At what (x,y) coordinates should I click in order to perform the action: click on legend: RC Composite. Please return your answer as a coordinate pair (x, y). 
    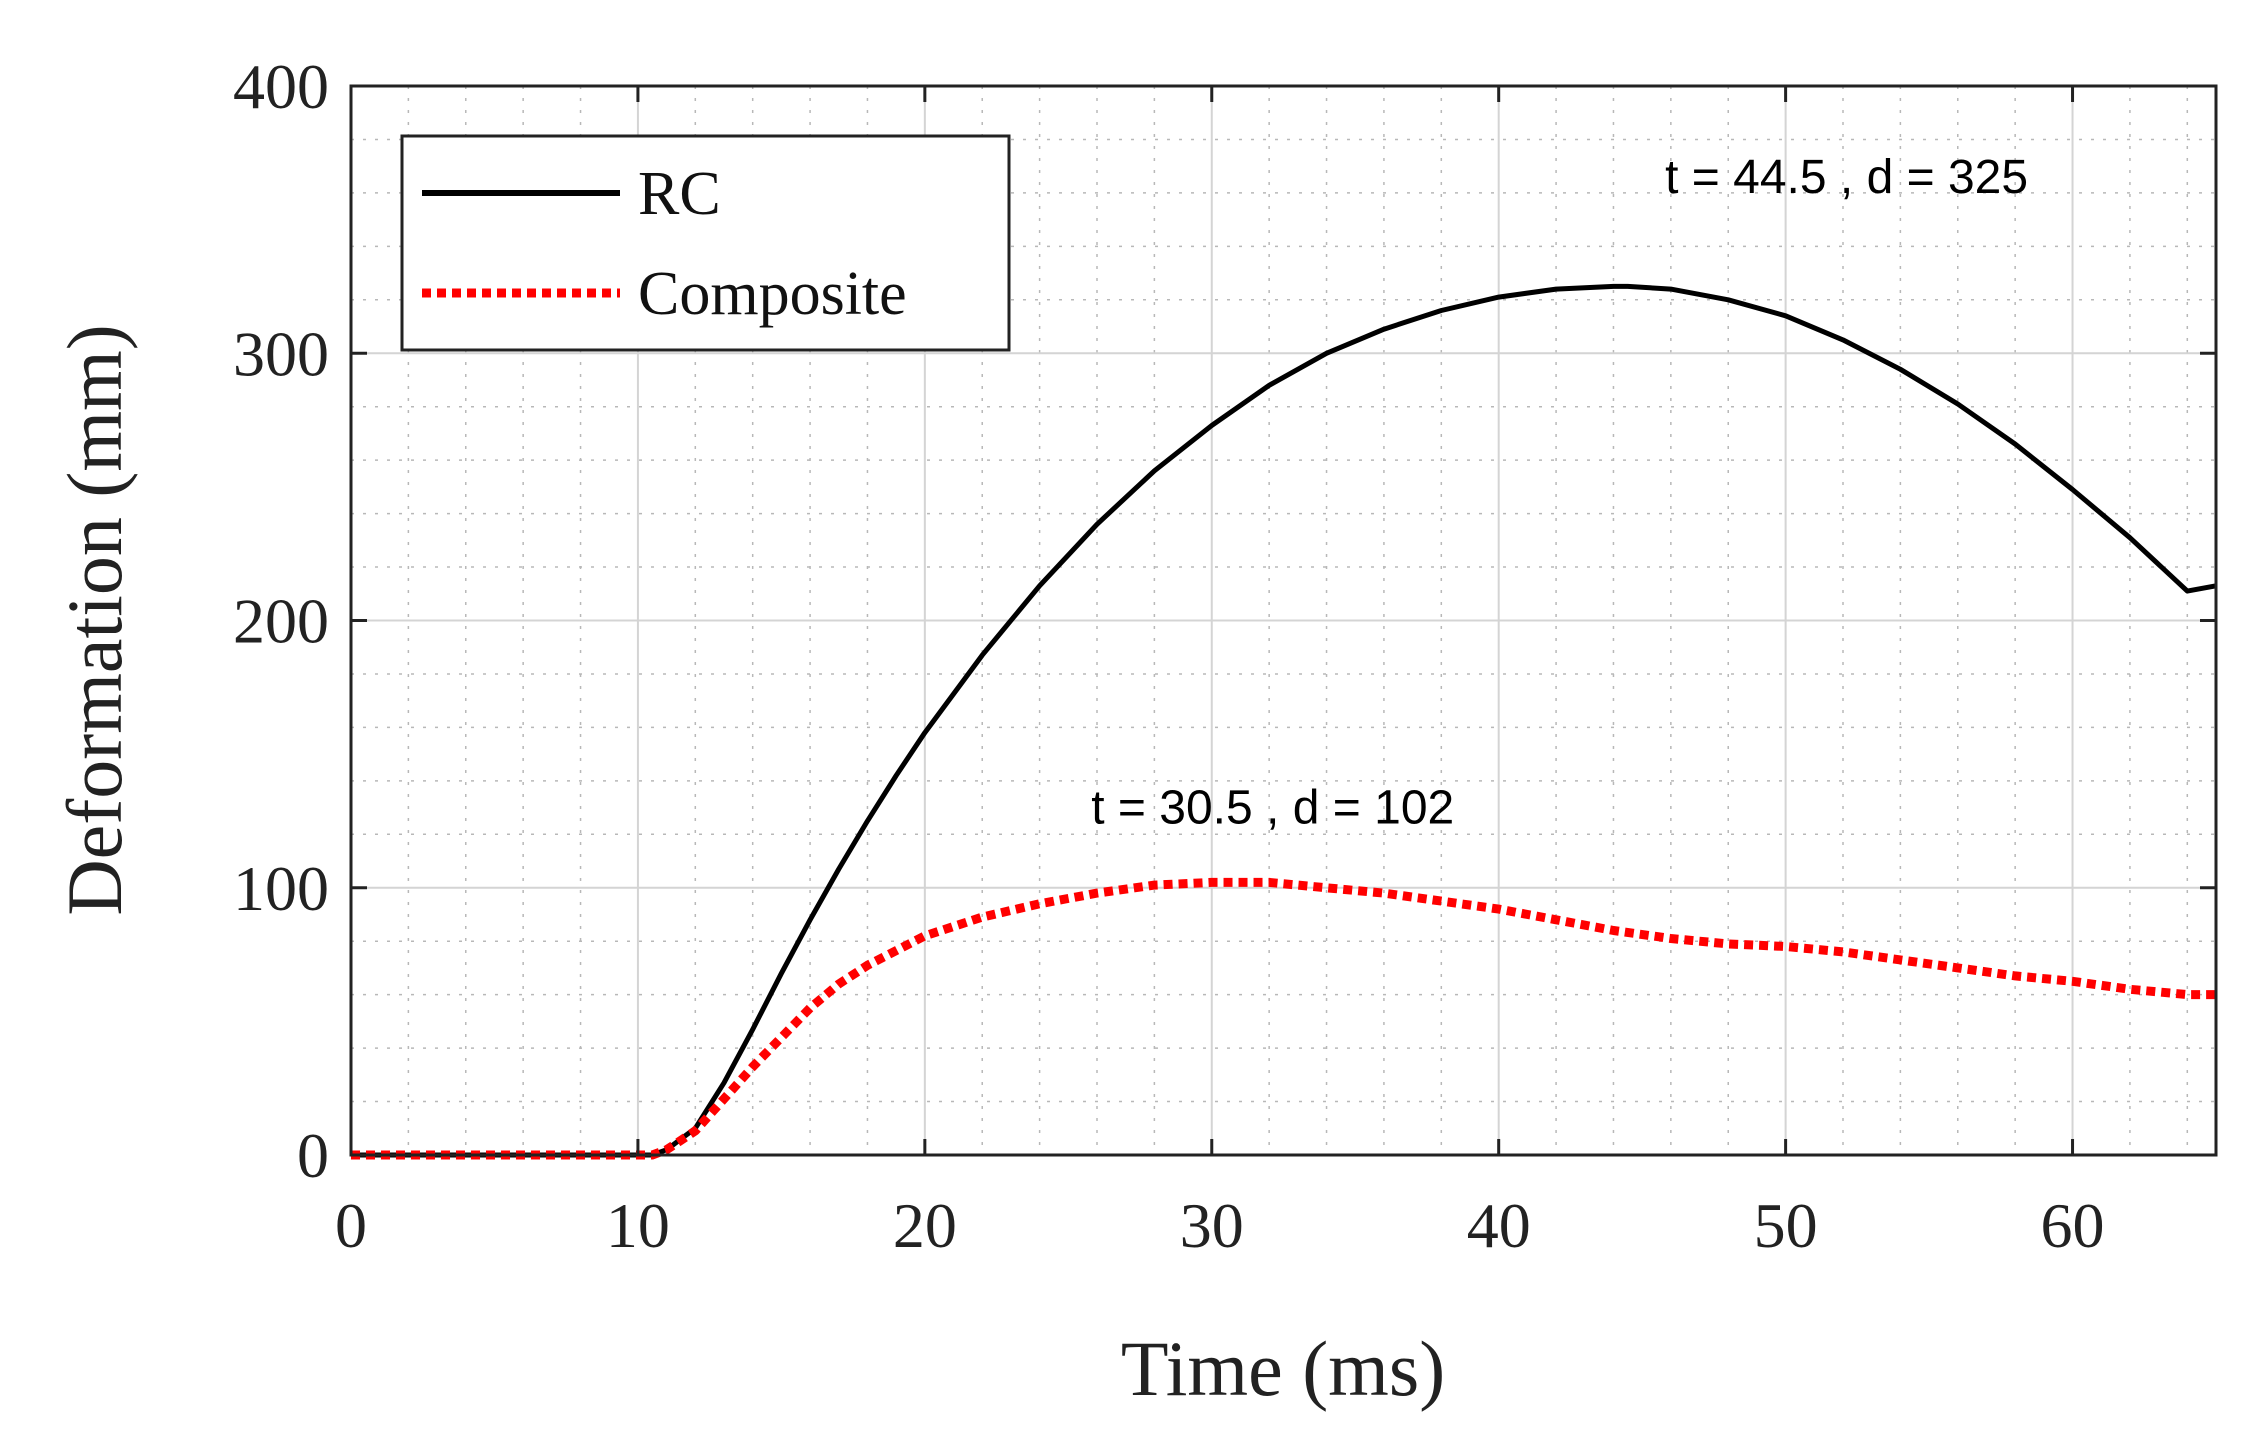
    Looking at the image, I should click on (705, 243).